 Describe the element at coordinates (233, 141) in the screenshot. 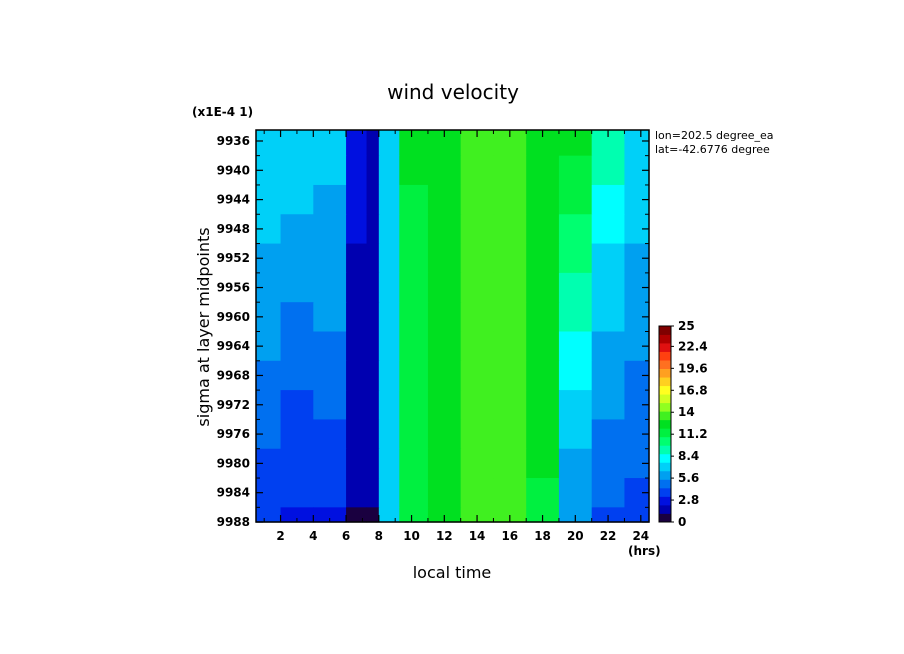

I see `y-tick-label: 9936` at that location.